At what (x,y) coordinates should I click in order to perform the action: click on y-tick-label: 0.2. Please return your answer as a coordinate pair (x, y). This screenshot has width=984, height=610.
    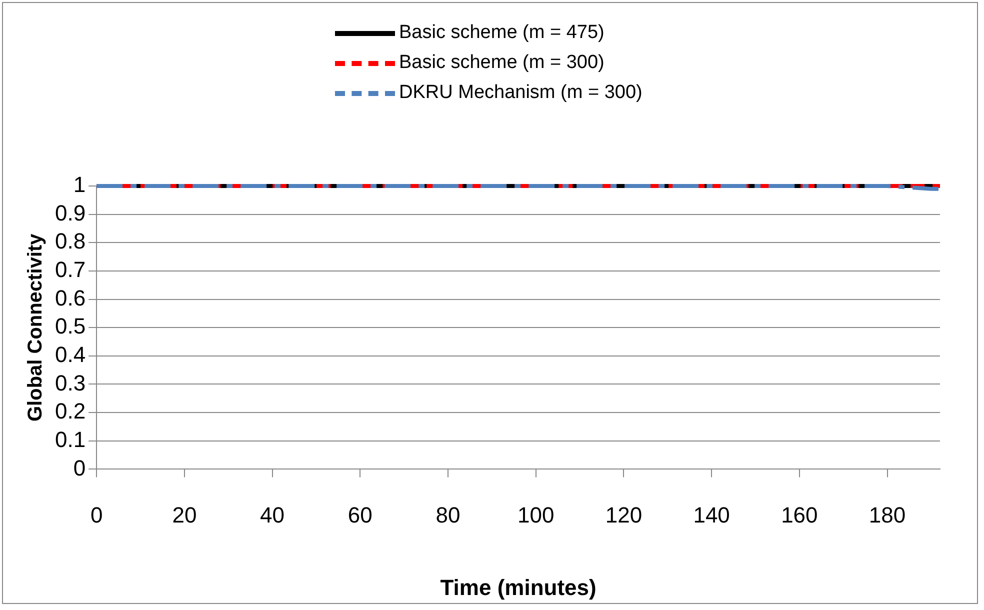
    Looking at the image, I should click on (70, 411).